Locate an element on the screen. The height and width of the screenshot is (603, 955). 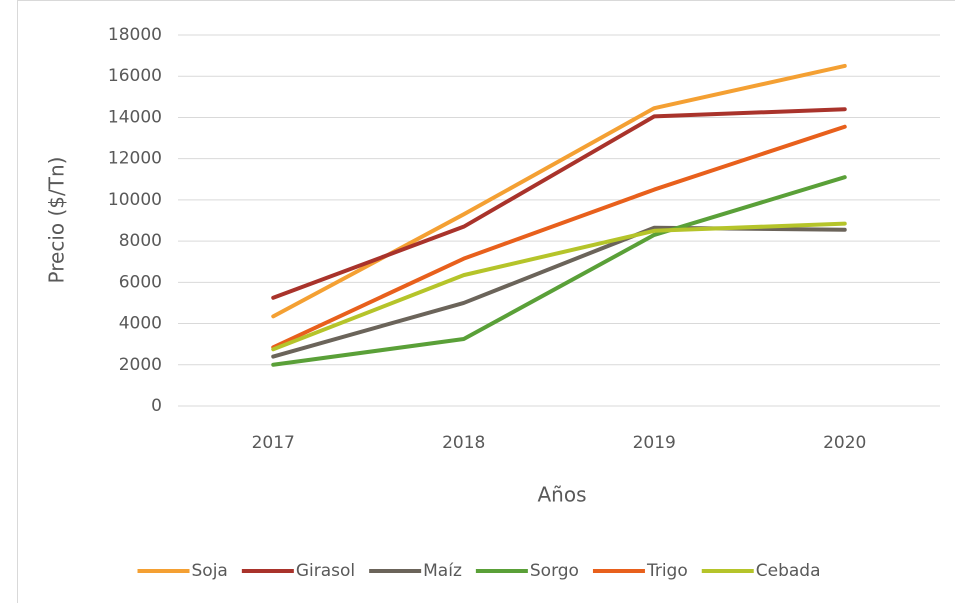
y-tick-label: 4000 is located at coordinates (140, 324).